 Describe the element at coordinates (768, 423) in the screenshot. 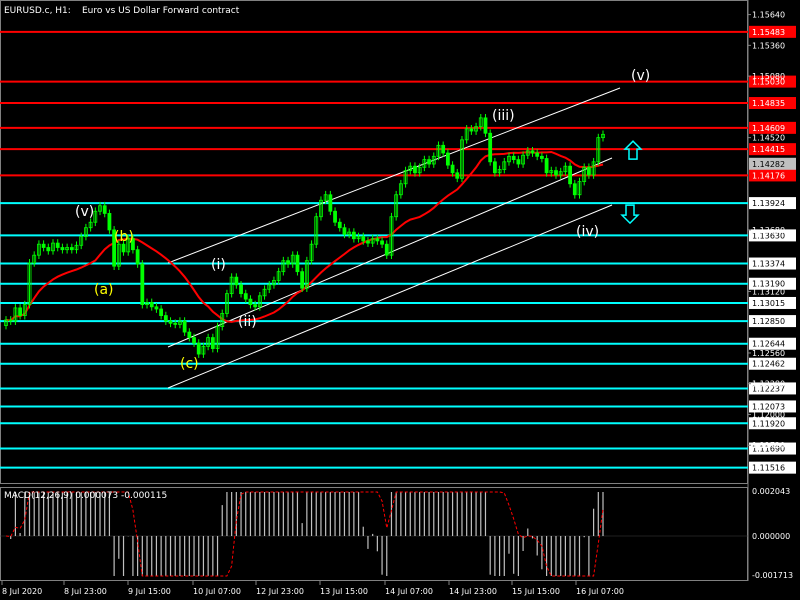

I see `support-price-label: 1.11920` at that location.